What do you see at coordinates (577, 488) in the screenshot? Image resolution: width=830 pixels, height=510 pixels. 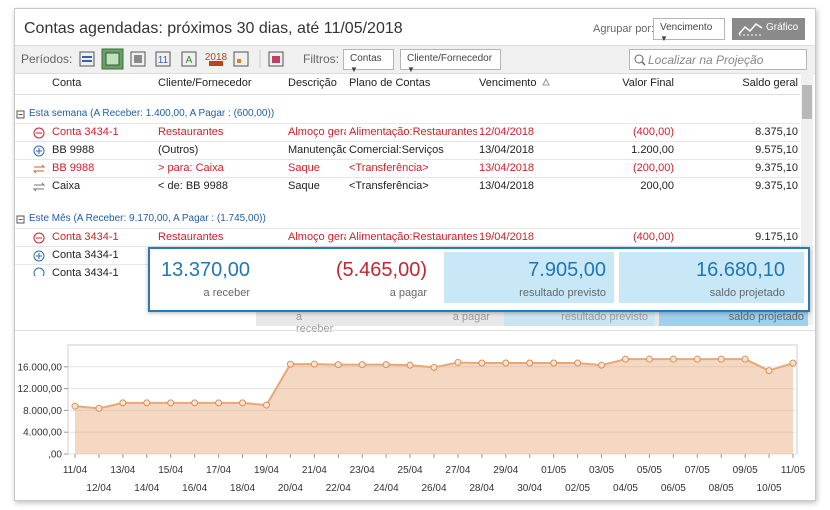 I see `x-tick-label: 02/05` at bounding box center [577, 488].